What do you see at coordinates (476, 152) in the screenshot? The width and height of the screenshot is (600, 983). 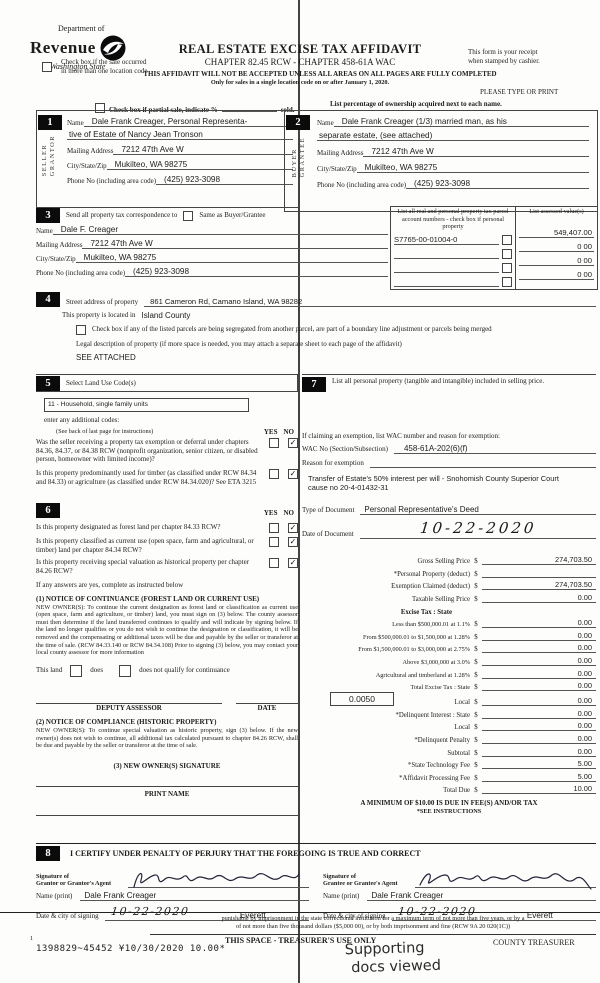 I see `buyer-mailing-field: 7212 47th Ave W` at bounding box center [476, 152].